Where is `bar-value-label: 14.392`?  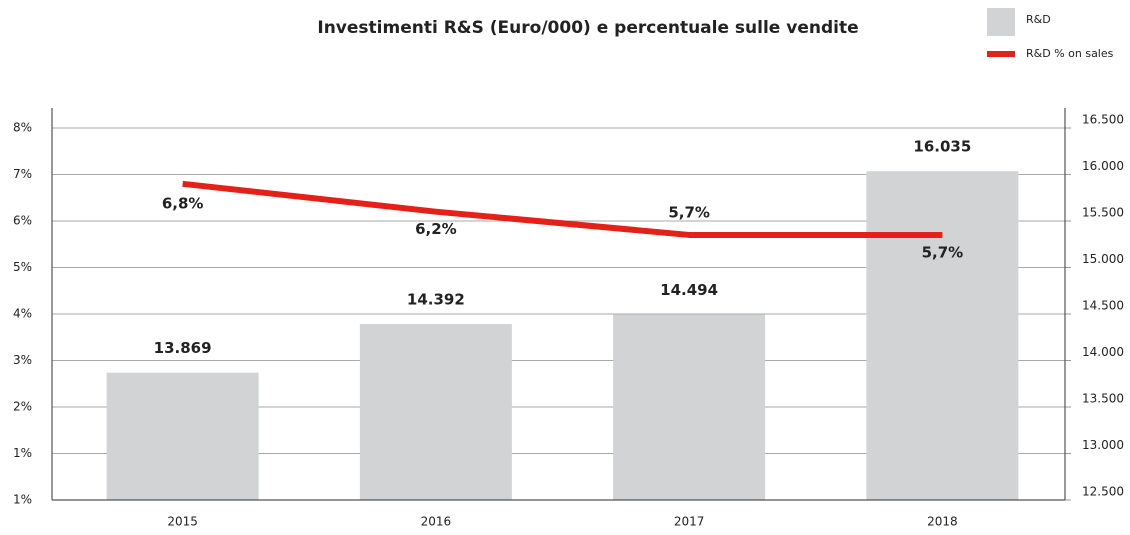 bar-value-label: 14.392 is located at coordinates (436, 300).